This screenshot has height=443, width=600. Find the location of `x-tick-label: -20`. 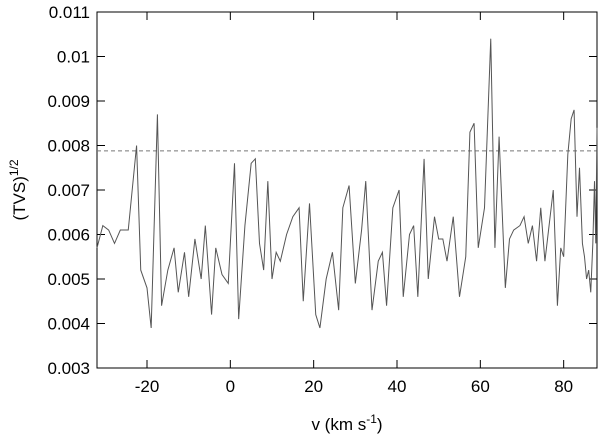

x-tick-label: -20 is located at coordinates (147, 386).